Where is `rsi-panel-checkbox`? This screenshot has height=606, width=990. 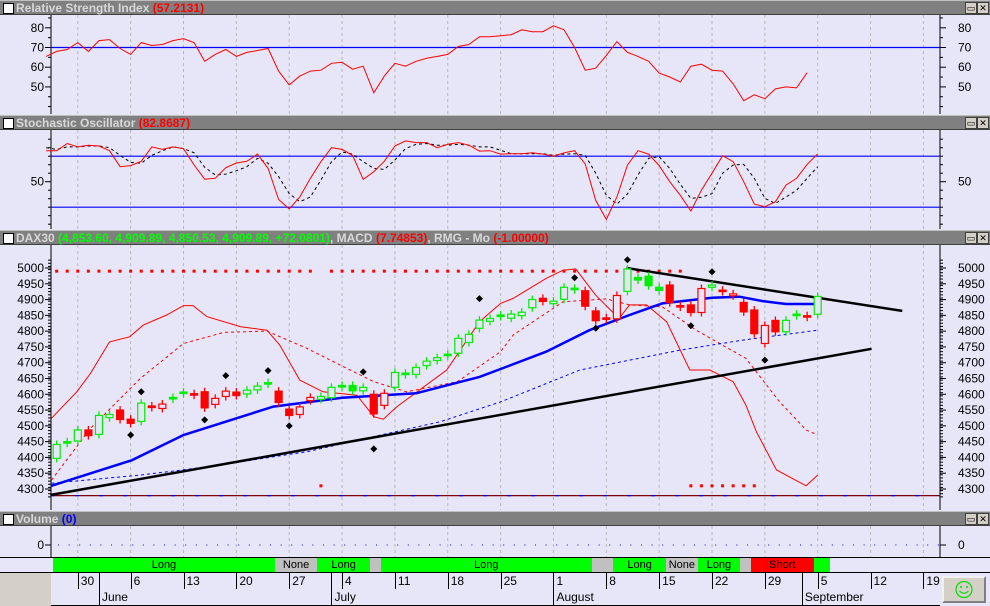 rsi-panel-checkbox is located at coordinates (8, 8).